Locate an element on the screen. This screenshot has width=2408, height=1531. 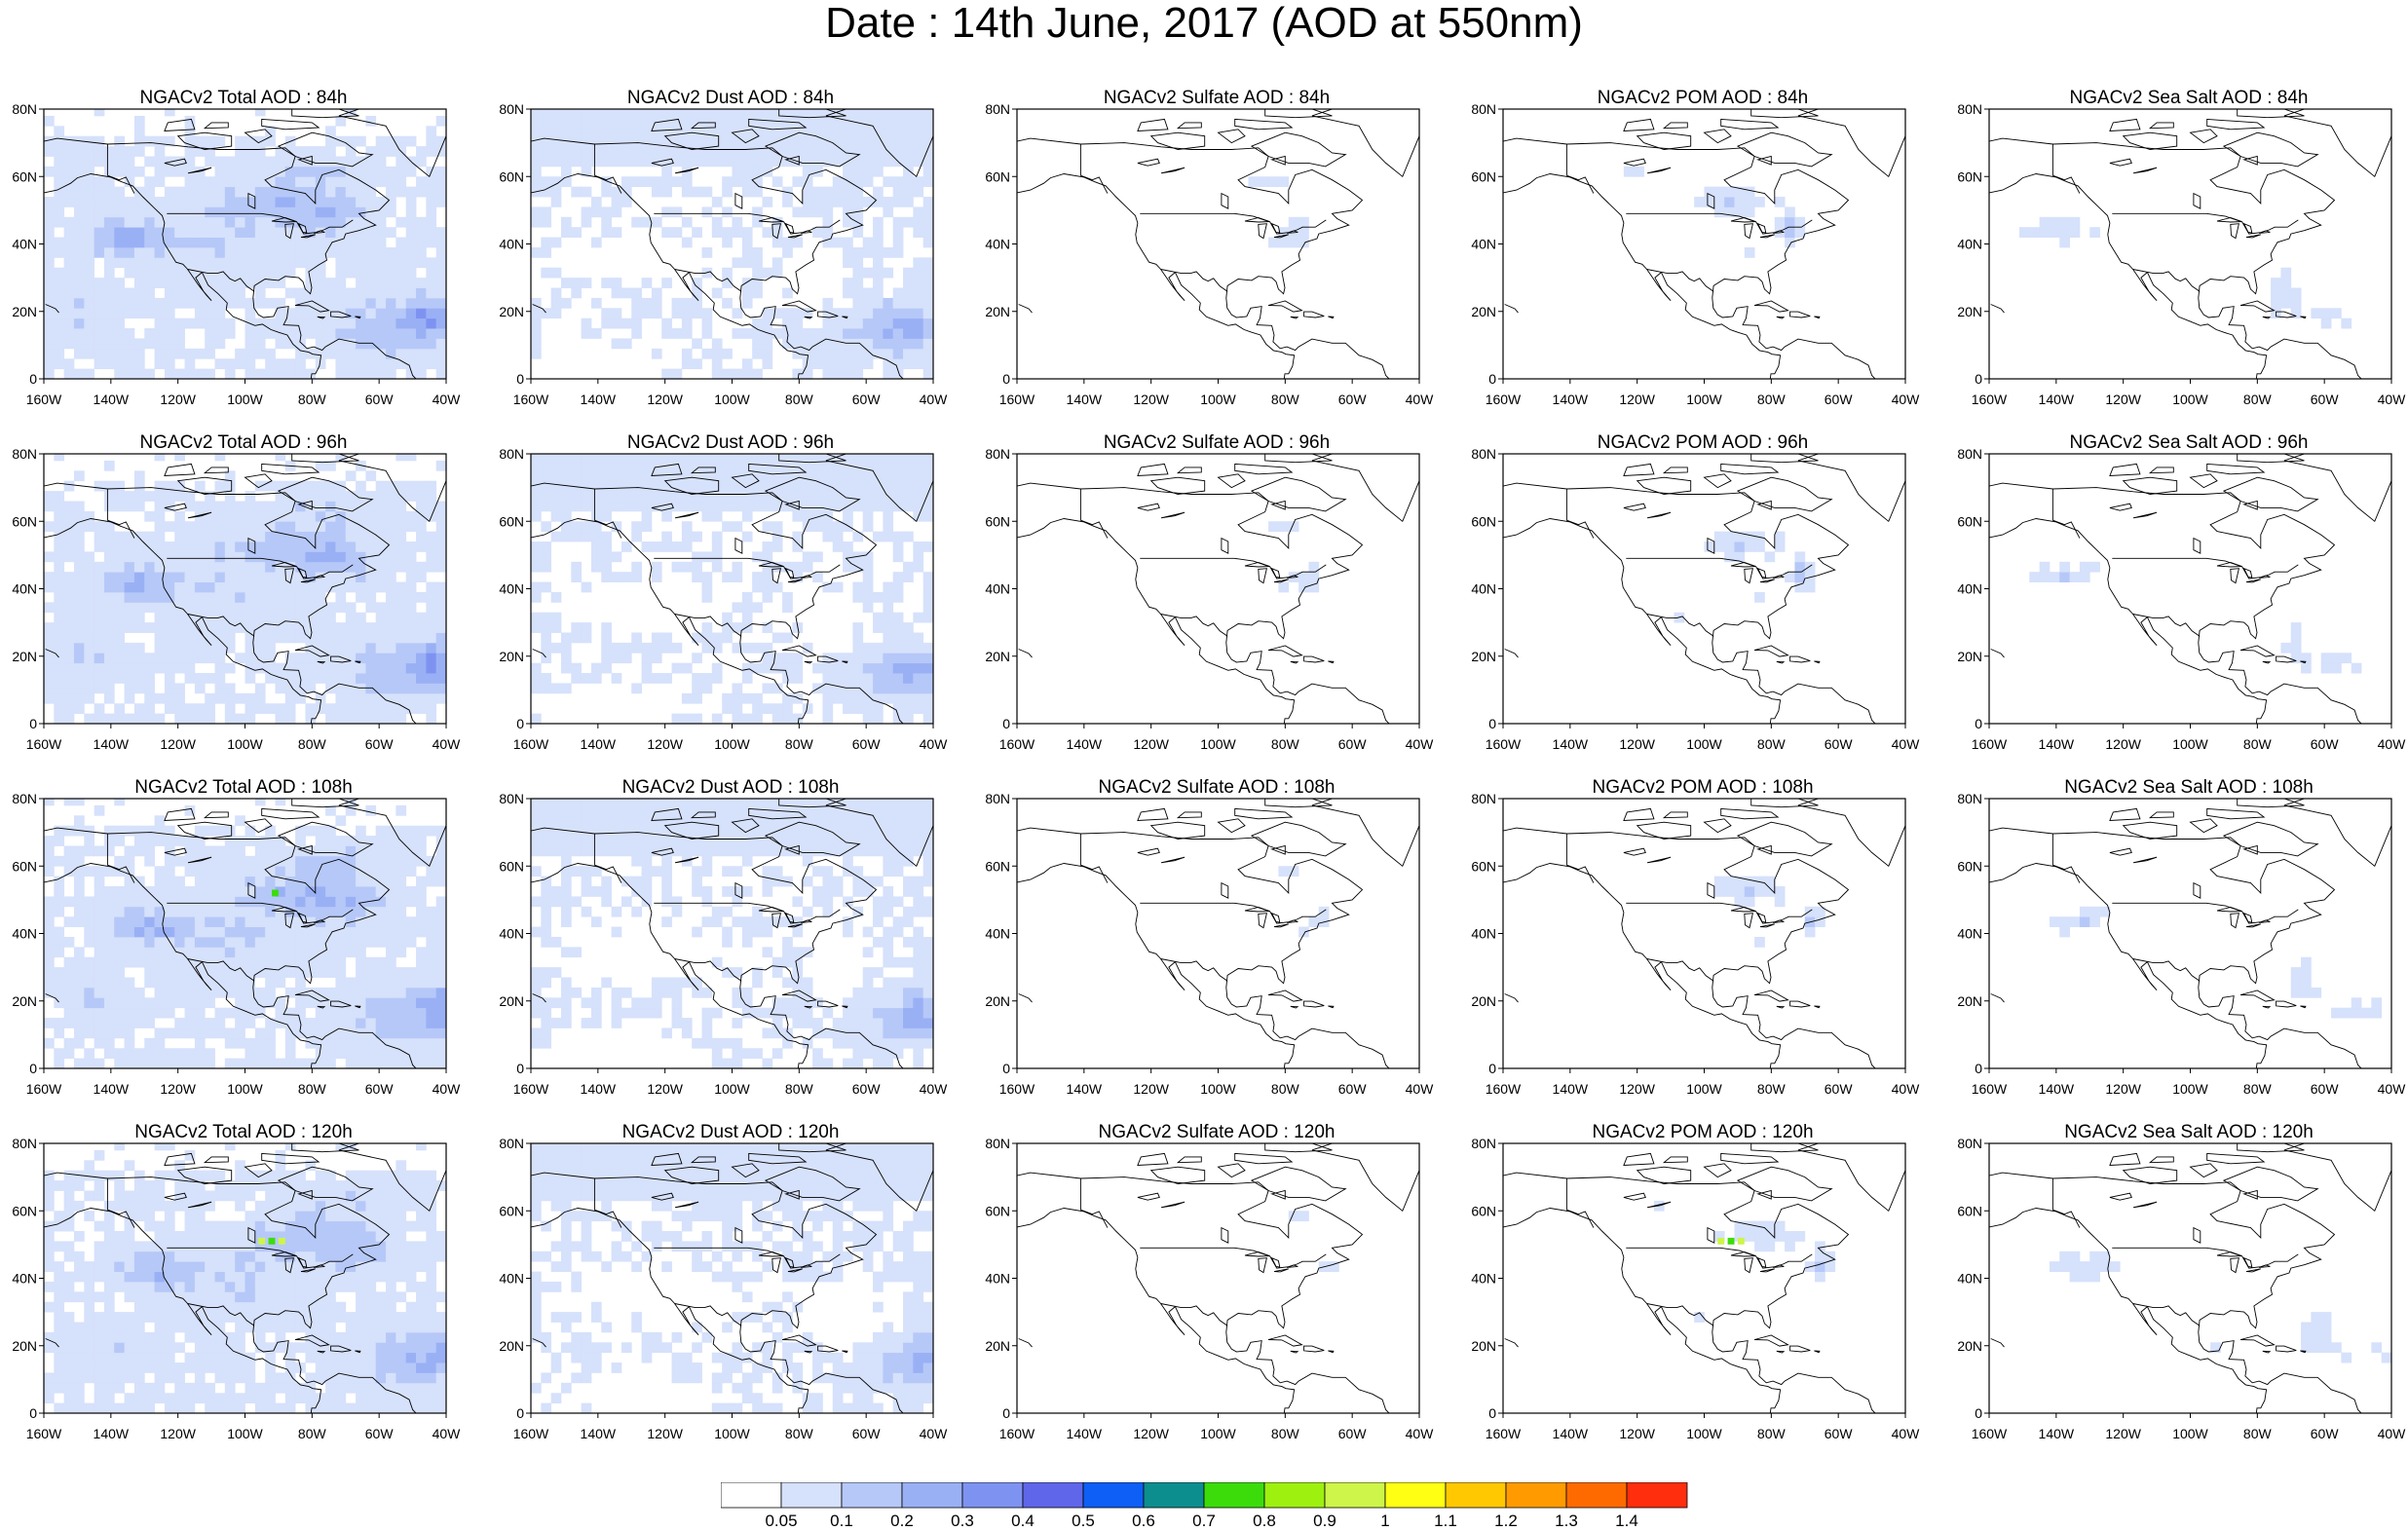
aod-field is located at coordinates (732, 589).